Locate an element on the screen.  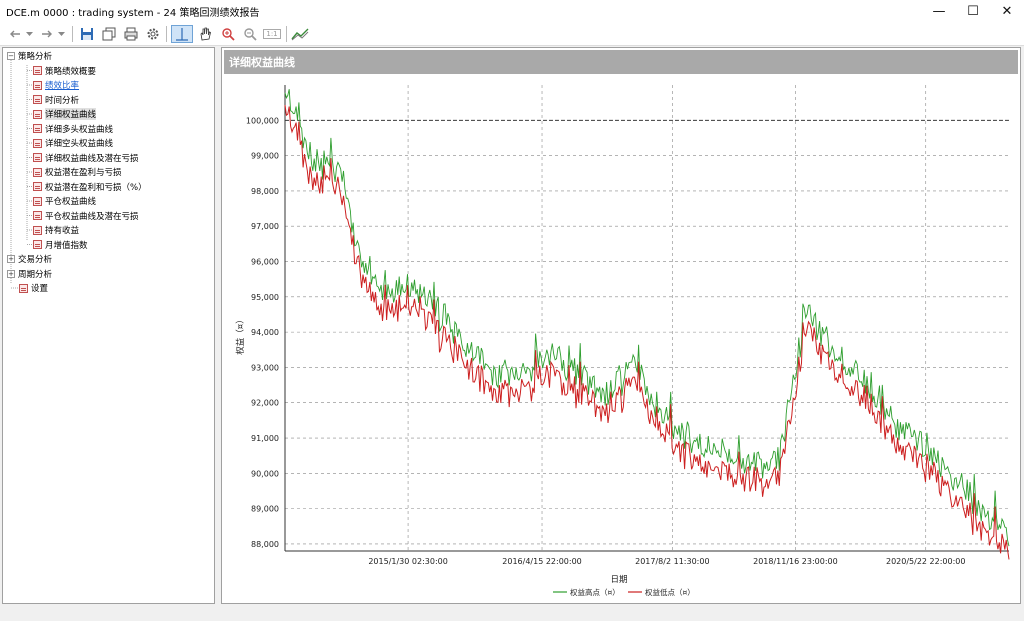
tree-item-settings: 设置 is located at coordinates (33, 288).